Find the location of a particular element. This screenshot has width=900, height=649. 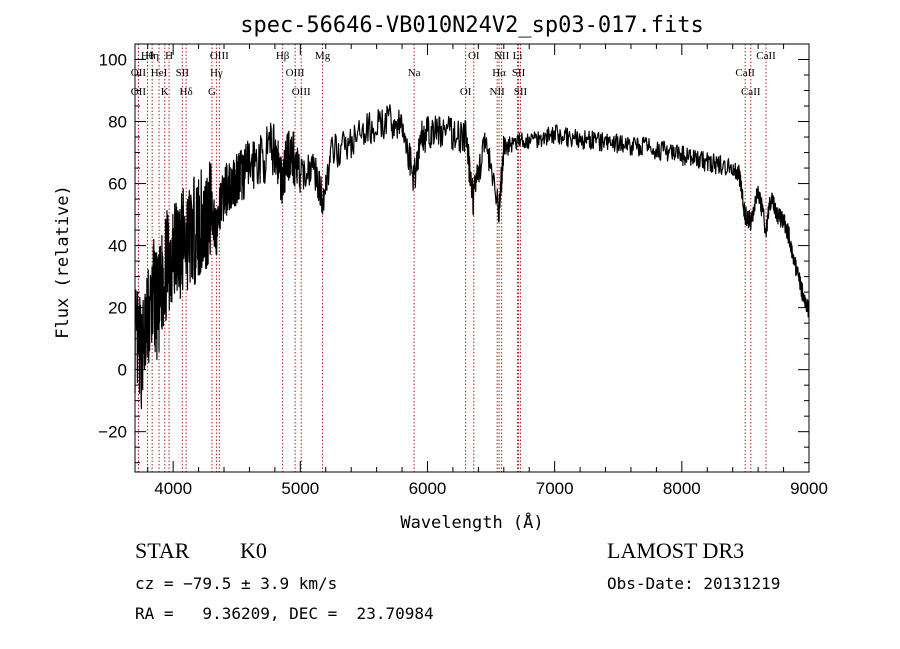

x-tick-label: 6000 is located at coordinates (428, 488).